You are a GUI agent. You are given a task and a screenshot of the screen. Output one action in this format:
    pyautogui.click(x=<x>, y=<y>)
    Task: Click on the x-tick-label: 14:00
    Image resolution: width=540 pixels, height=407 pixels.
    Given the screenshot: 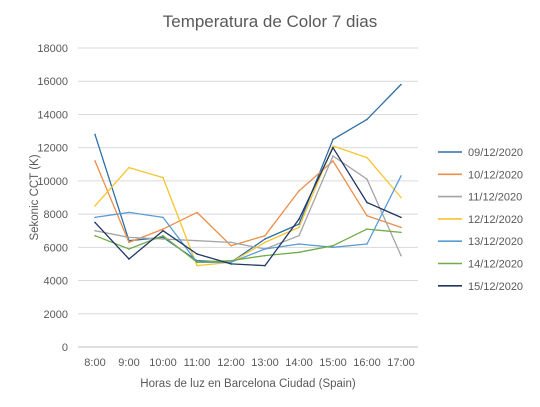 What is the action you would take?
    pyautogui.click(x=299, y=363)
    